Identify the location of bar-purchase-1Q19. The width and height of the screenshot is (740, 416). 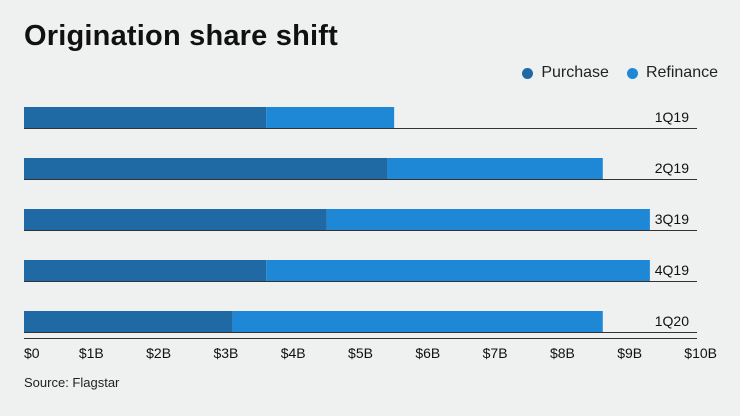
(145, 117).